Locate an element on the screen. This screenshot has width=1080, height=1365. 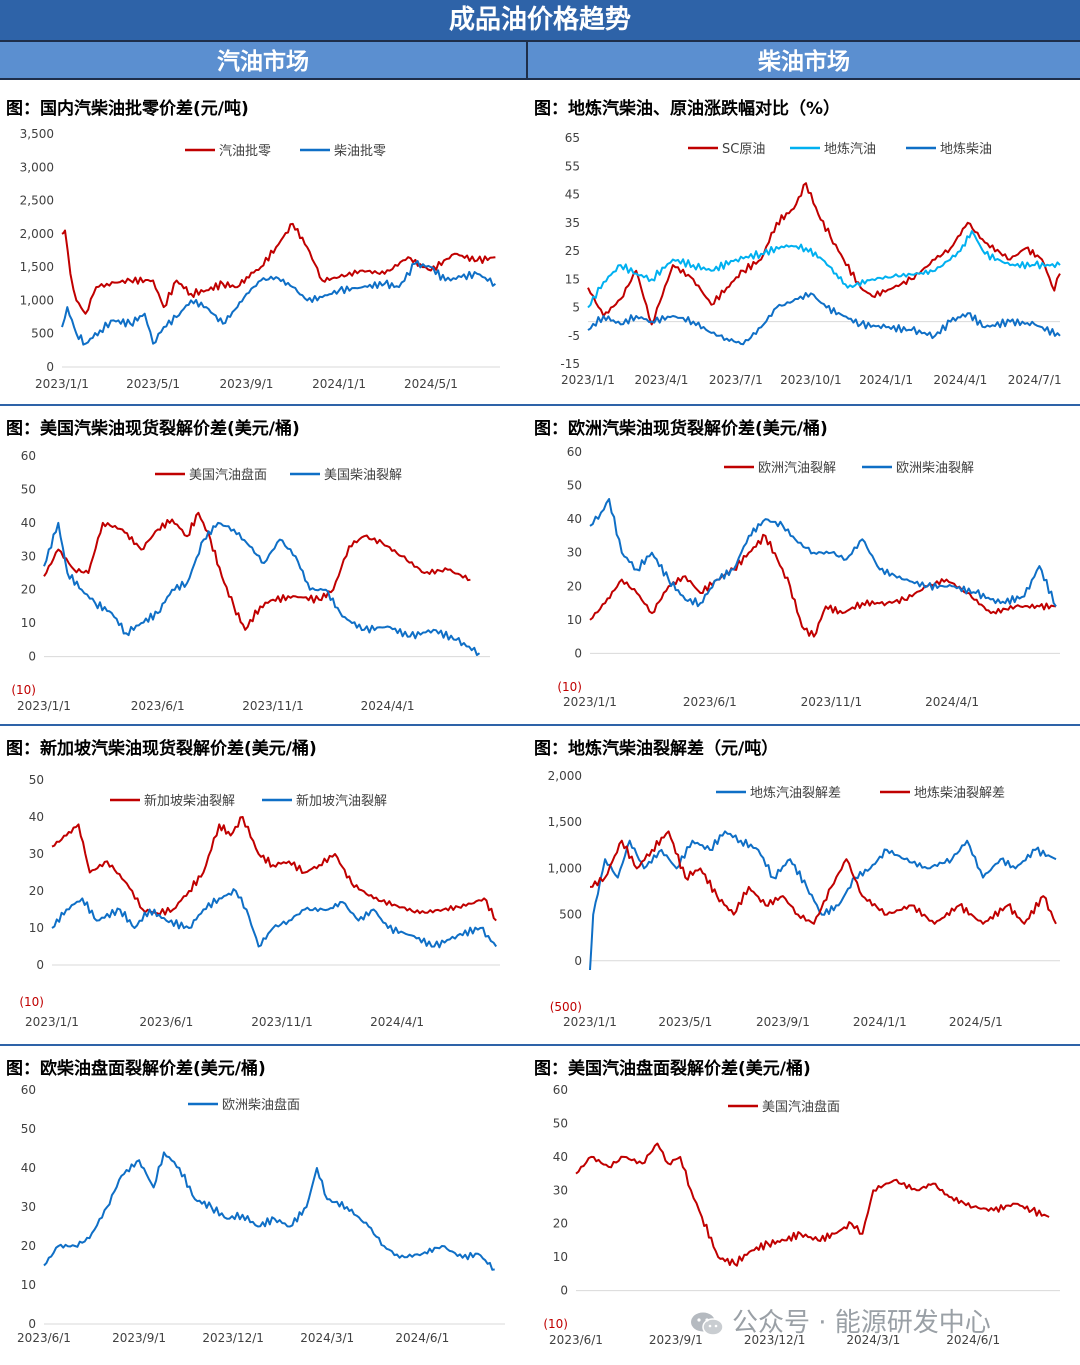
y-tick-label: 3,500 is located at coordinates (37, 134).